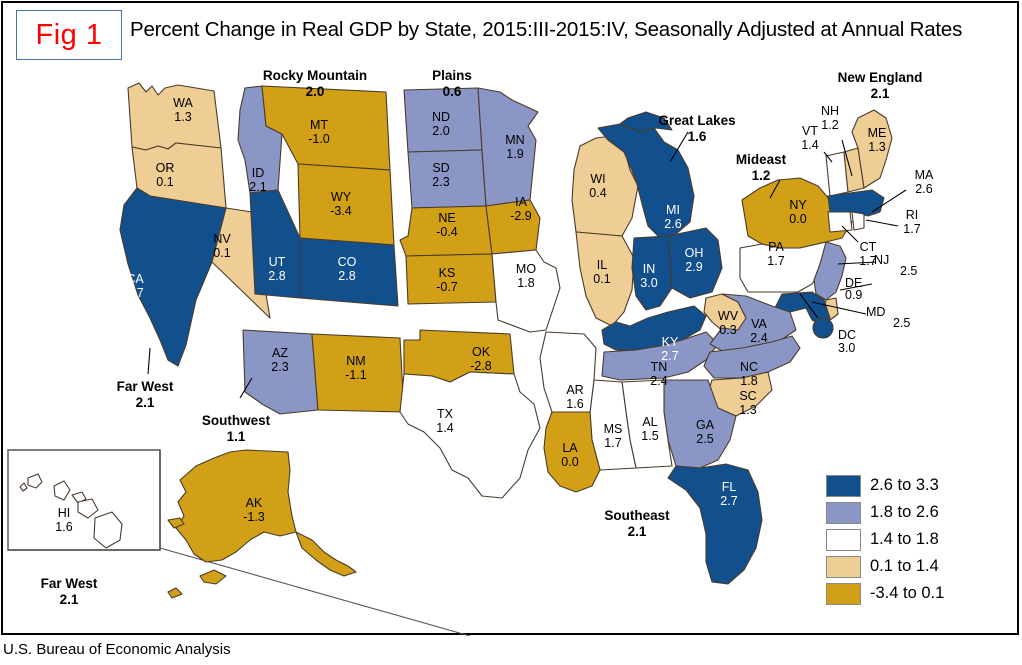  Describe the element at coordinates (117, 649) in the screenshot. I see `source-note: U.S. Bureau of Economic Analysis` at that location.